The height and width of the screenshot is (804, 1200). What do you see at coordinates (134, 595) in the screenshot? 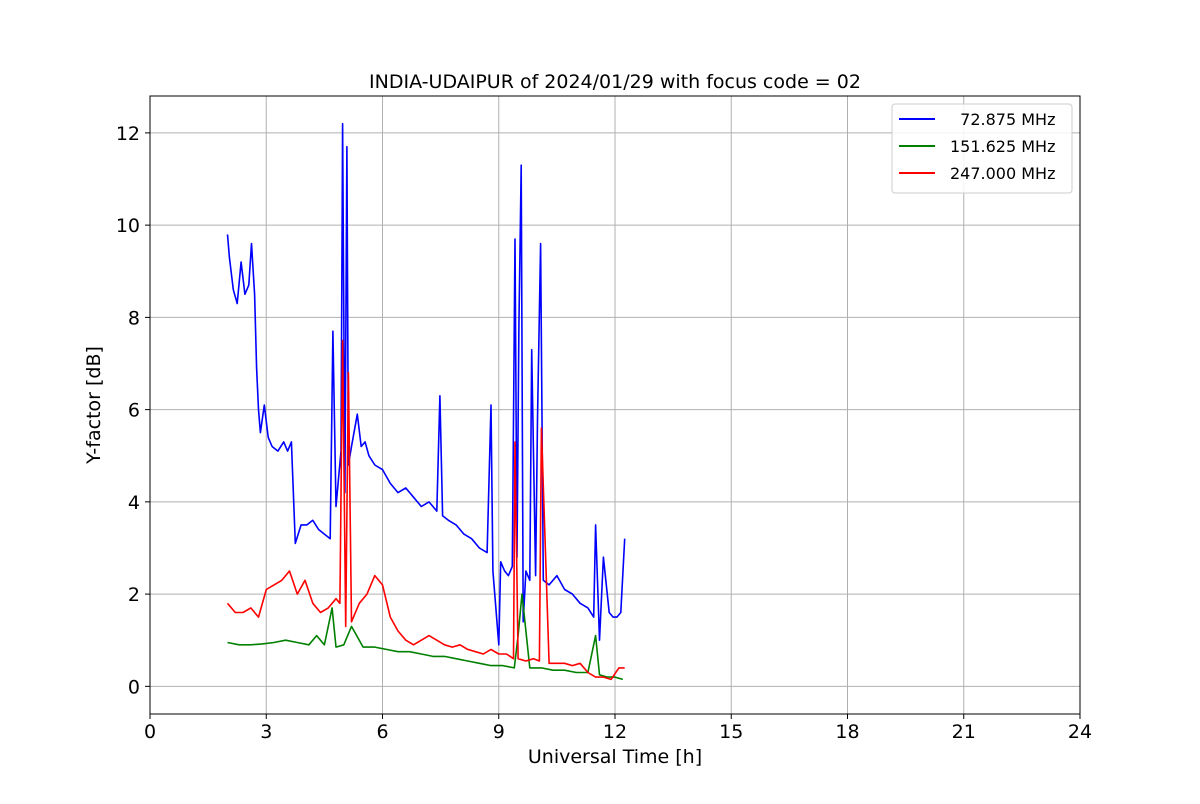
I see `y-tick-label: 2` at bounding box center [134, 595].